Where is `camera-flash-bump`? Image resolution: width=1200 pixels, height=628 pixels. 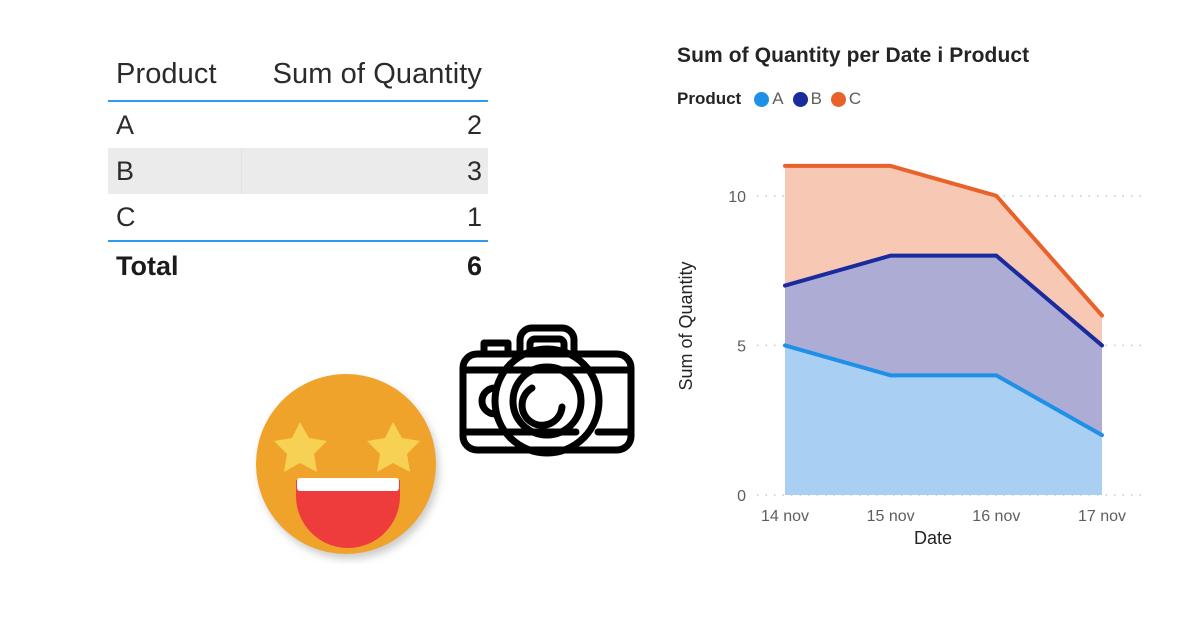 camera-flash-bump is located at coordinates (496, 348).